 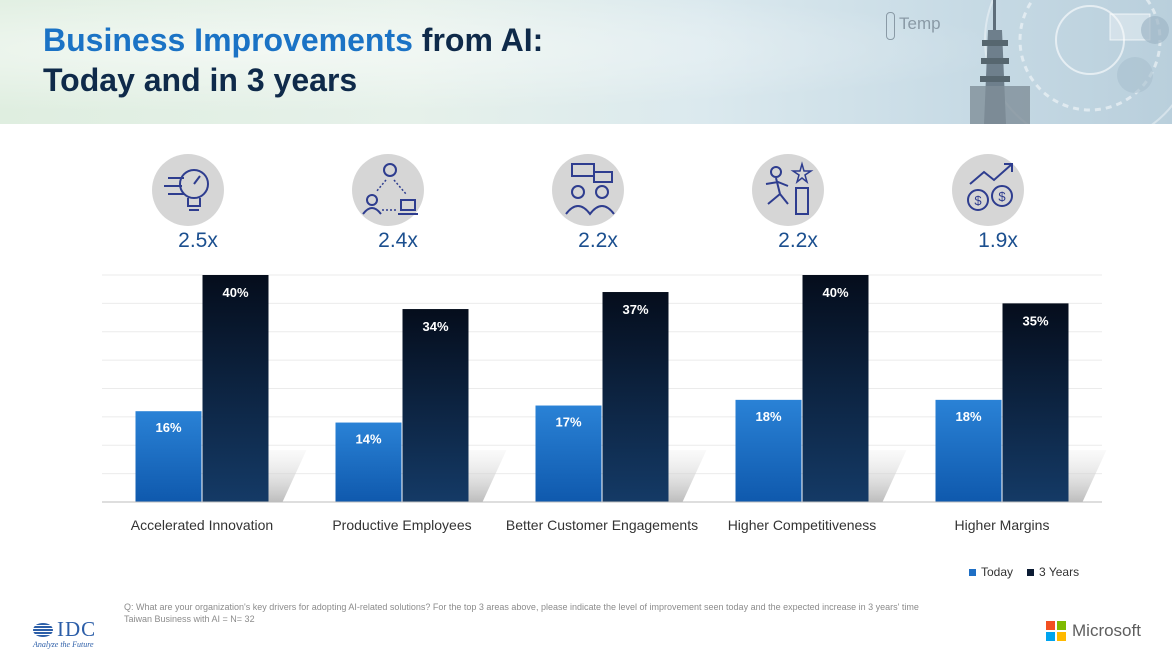 I want to click on category-label: Higher Competitiveness, so click(x=802, y=525).